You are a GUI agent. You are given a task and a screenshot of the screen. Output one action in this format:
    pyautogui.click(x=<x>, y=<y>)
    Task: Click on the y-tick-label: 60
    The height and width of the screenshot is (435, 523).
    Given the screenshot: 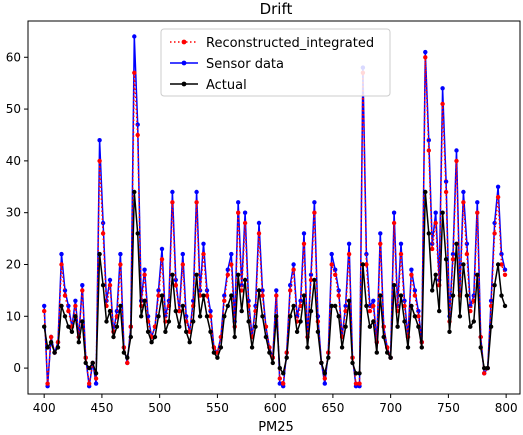 What is the action you would take?
    pyautogui.click(x=13, y=57)
    